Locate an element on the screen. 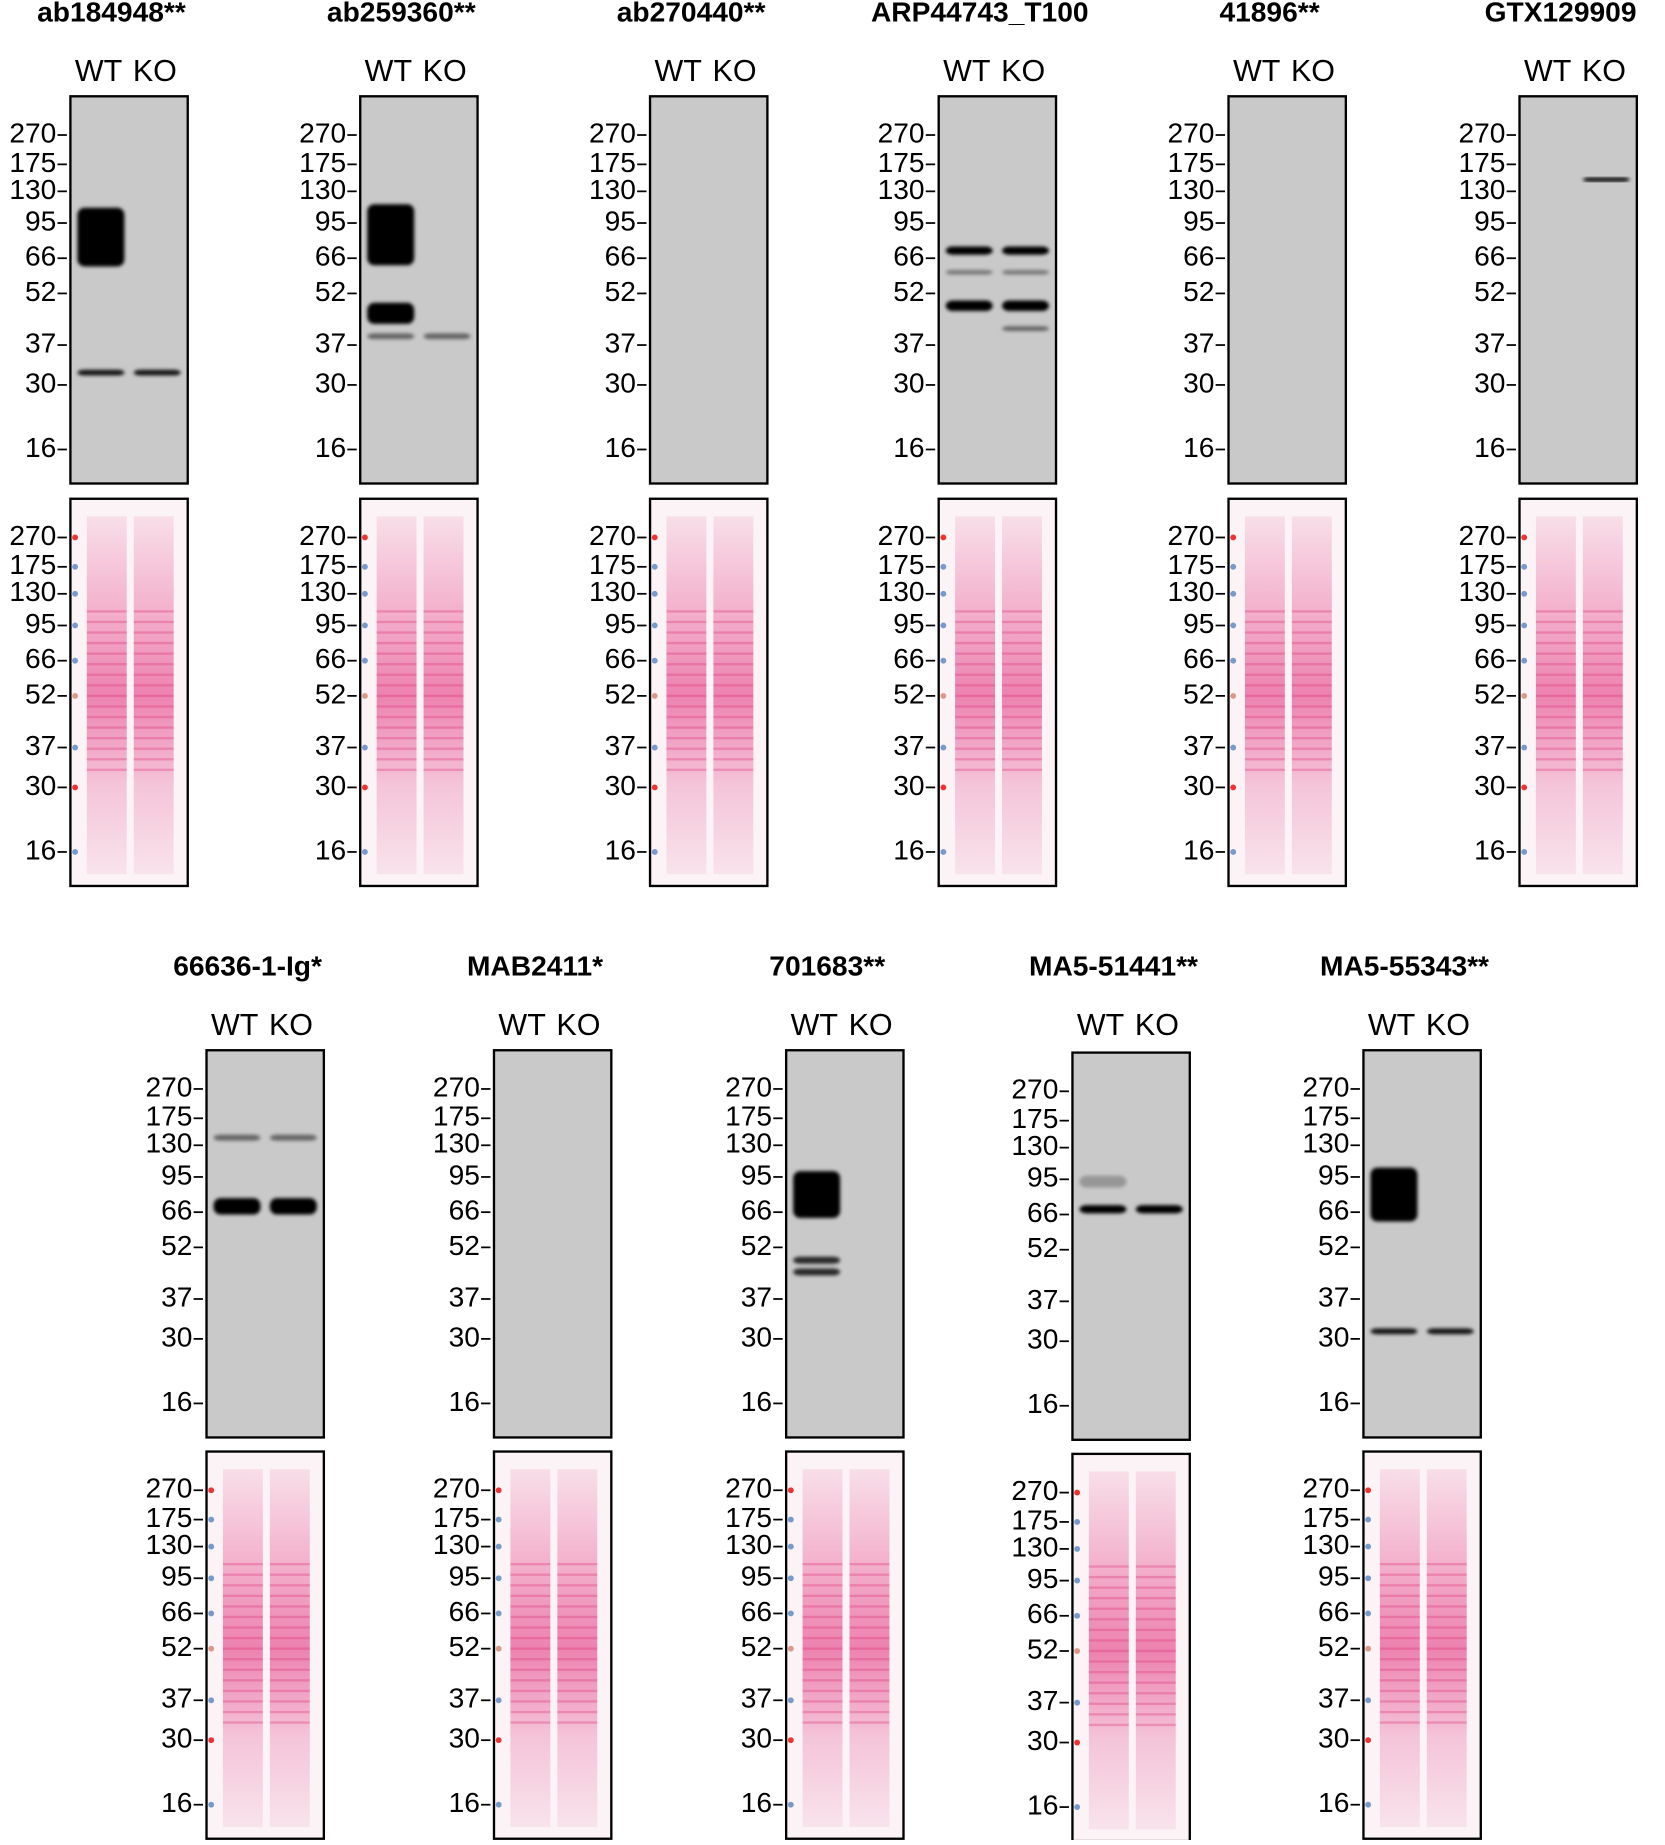 The width and height of the screenshot is (1665, 1845). lane-label: WT is located at coordinates (98, 71).